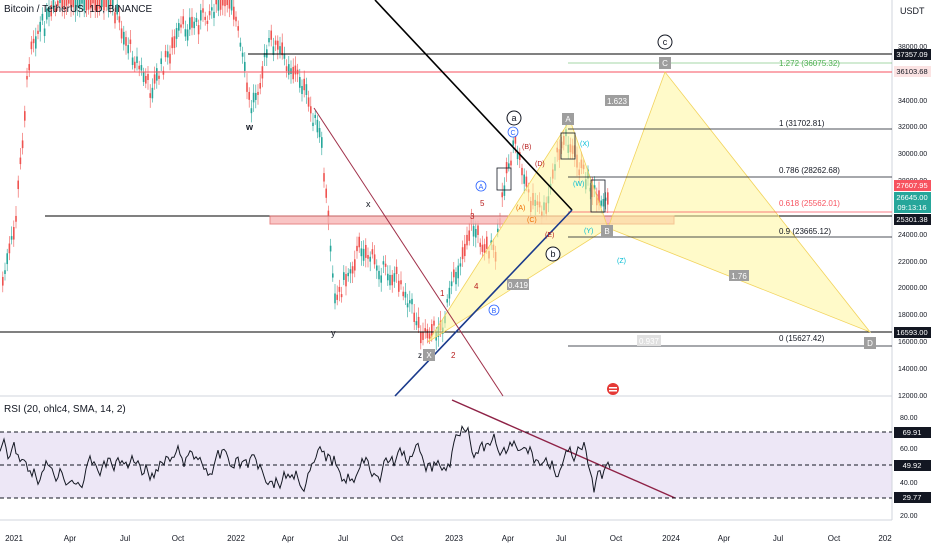 The width and height of the screenshot is (932, 550). Describe the element at coordinates (513, 132) in the screenshot. I see `wave-circle-small-c` at that location.